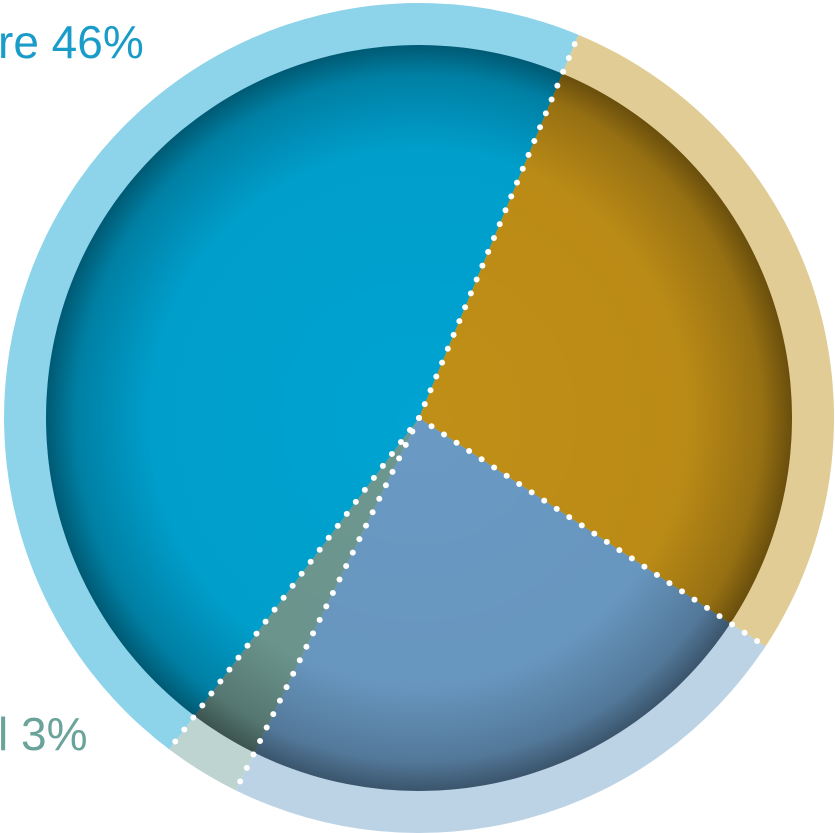 The image size is (835, 833). I want to click on slice-label-0: re 46%, so click(72, 42).